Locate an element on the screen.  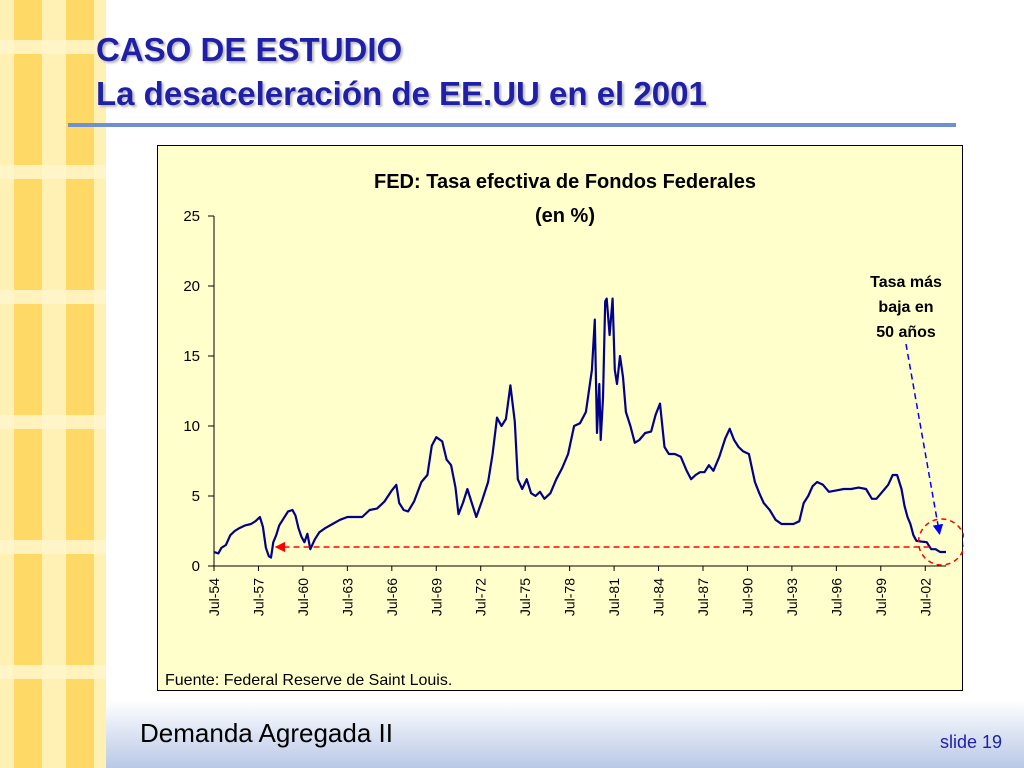
x-tick-label: Jul-02 is located at coordinates (925, 597).